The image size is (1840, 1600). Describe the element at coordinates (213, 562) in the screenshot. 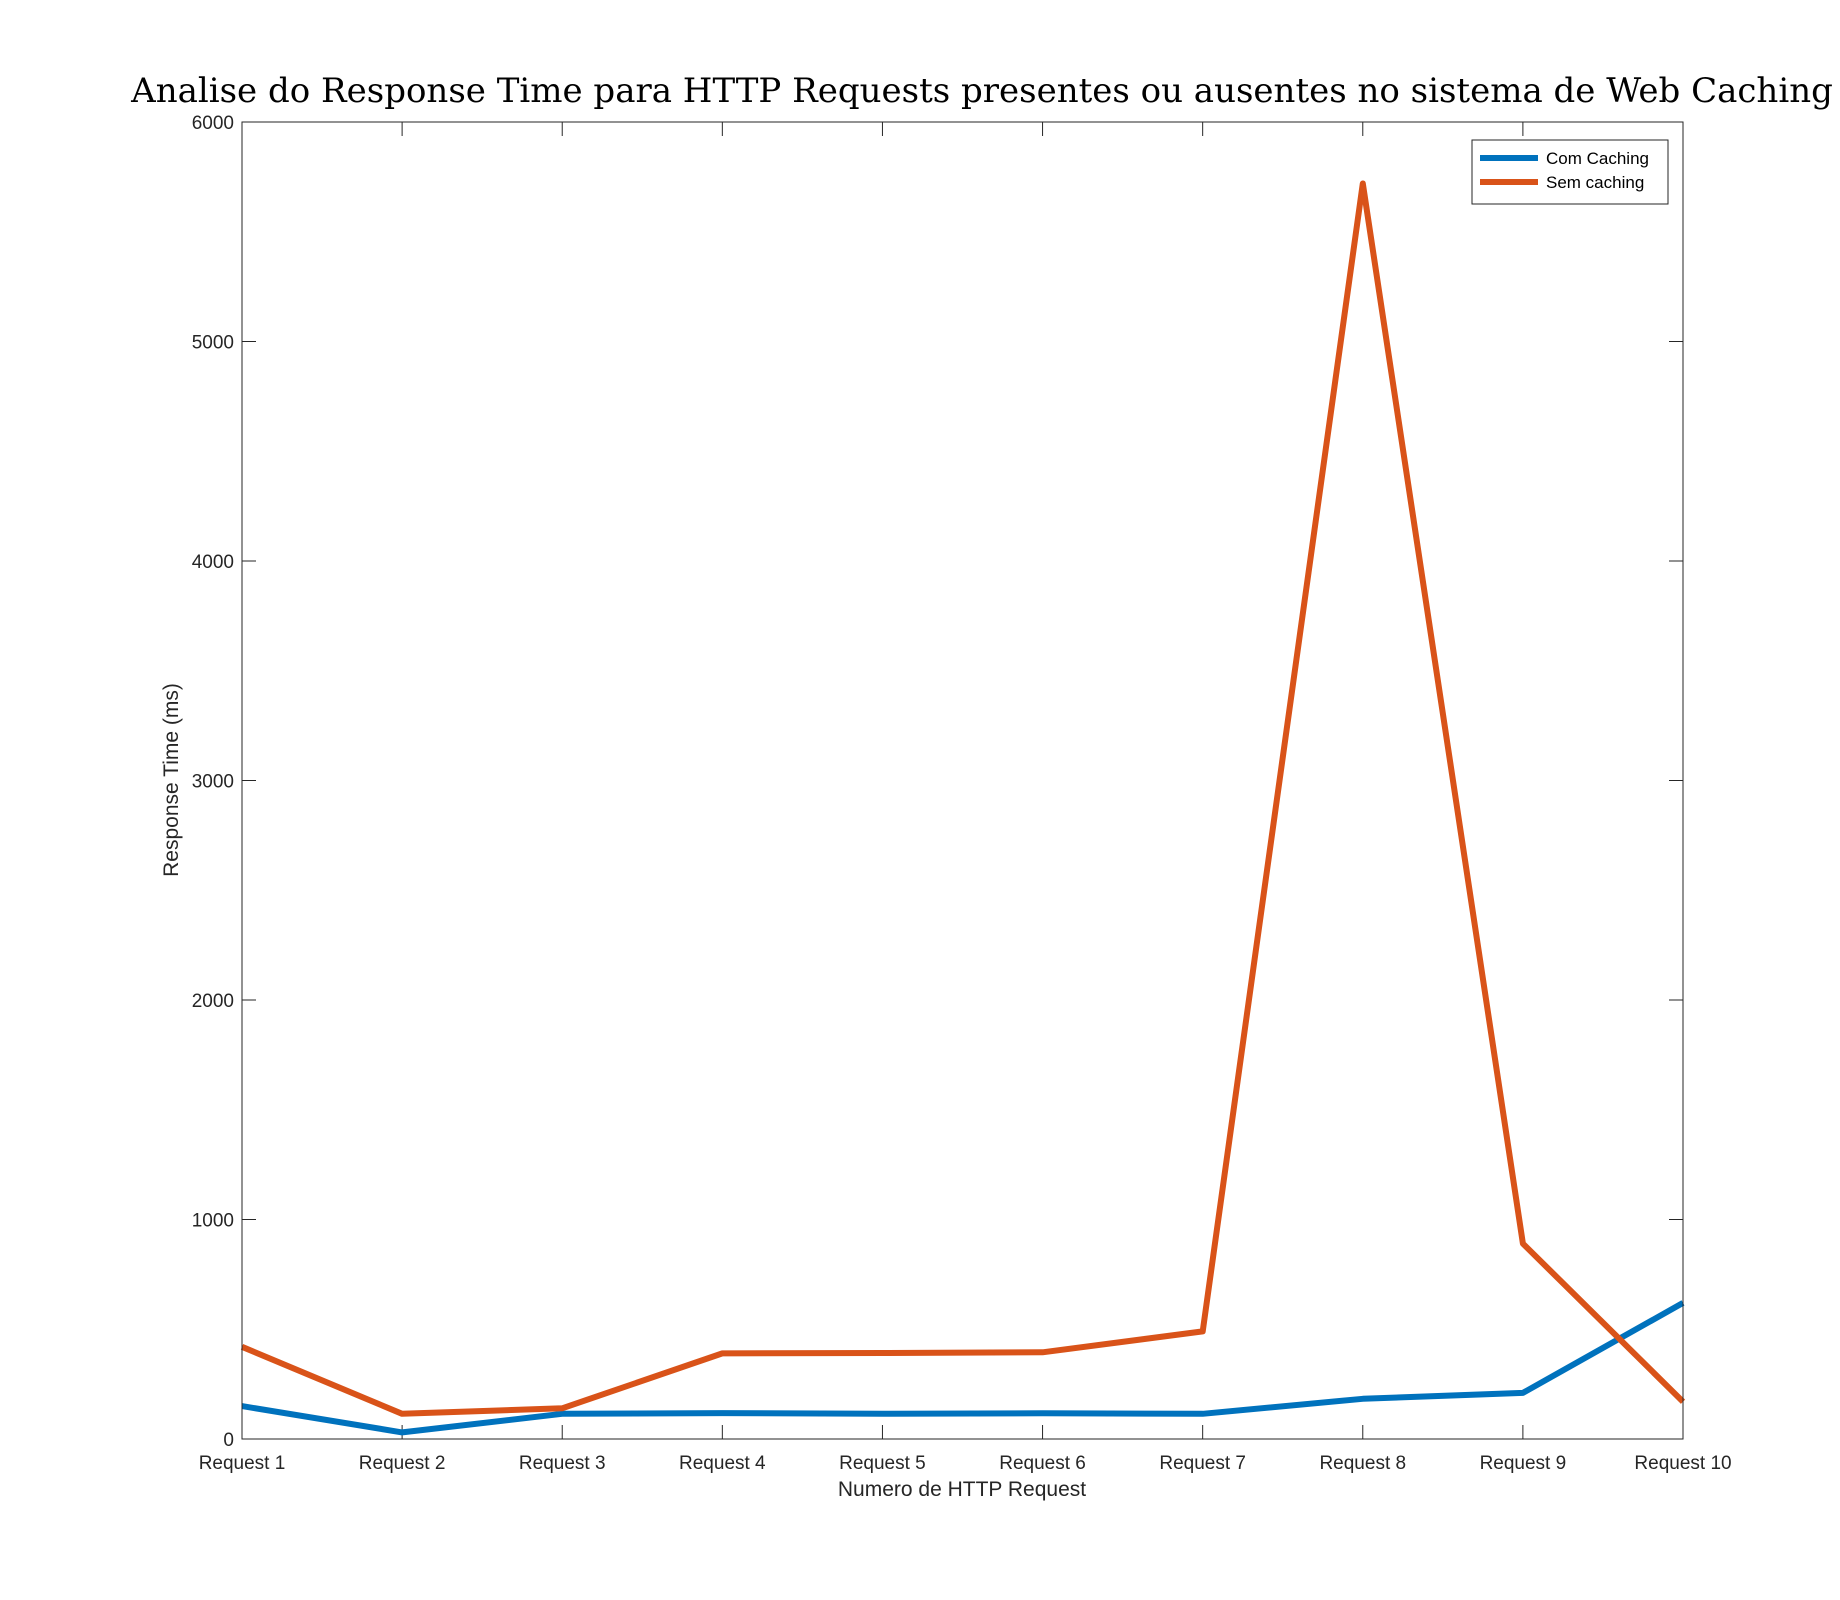

I see `y-tick-label: 4000` at that location.